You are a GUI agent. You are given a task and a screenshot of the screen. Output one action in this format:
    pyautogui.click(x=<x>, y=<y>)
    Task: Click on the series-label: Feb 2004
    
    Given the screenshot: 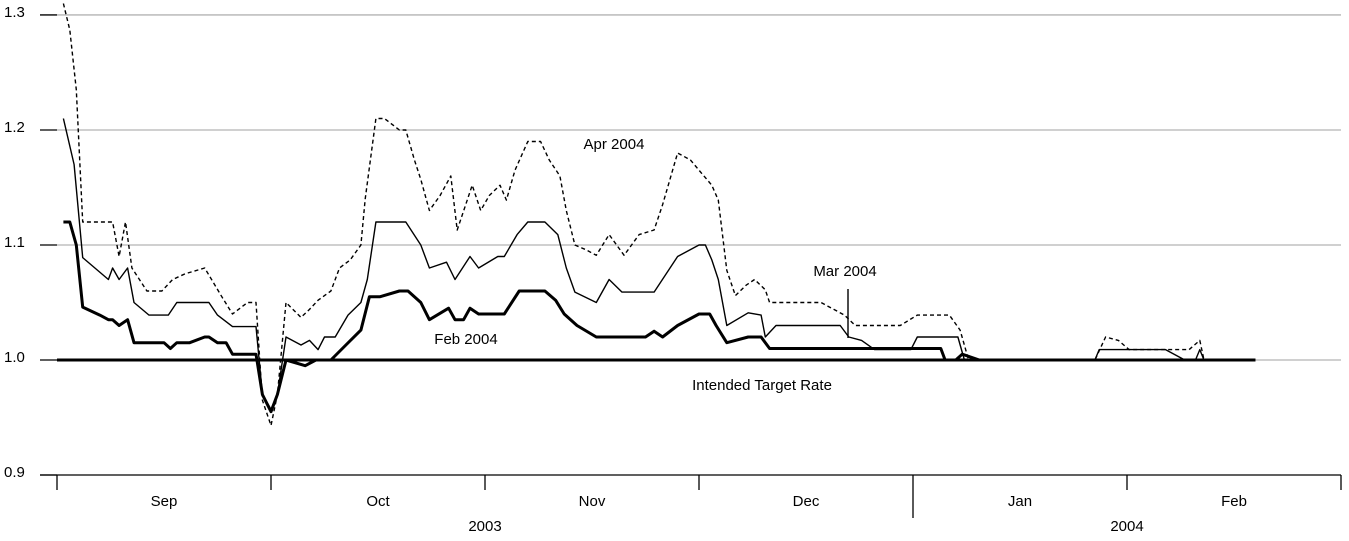 What is the action you would take?
    pyautogui.click(x=465, y=339)
    